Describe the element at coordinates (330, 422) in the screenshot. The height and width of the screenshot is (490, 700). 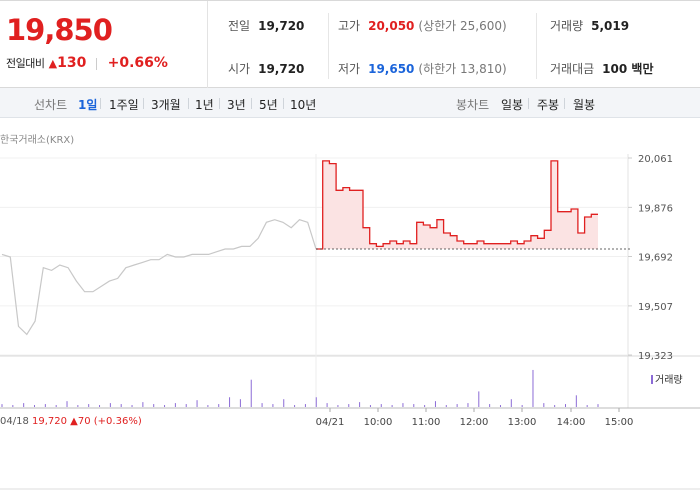
I see `x-tick-label: 04/21` at that location.